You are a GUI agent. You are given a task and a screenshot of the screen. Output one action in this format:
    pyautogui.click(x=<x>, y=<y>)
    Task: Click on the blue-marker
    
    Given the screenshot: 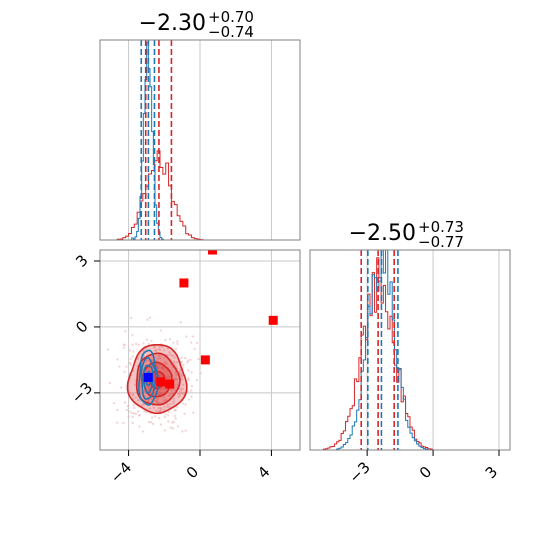 What is the action you would take?
    pyautogui.click(x=148, y=377)
    